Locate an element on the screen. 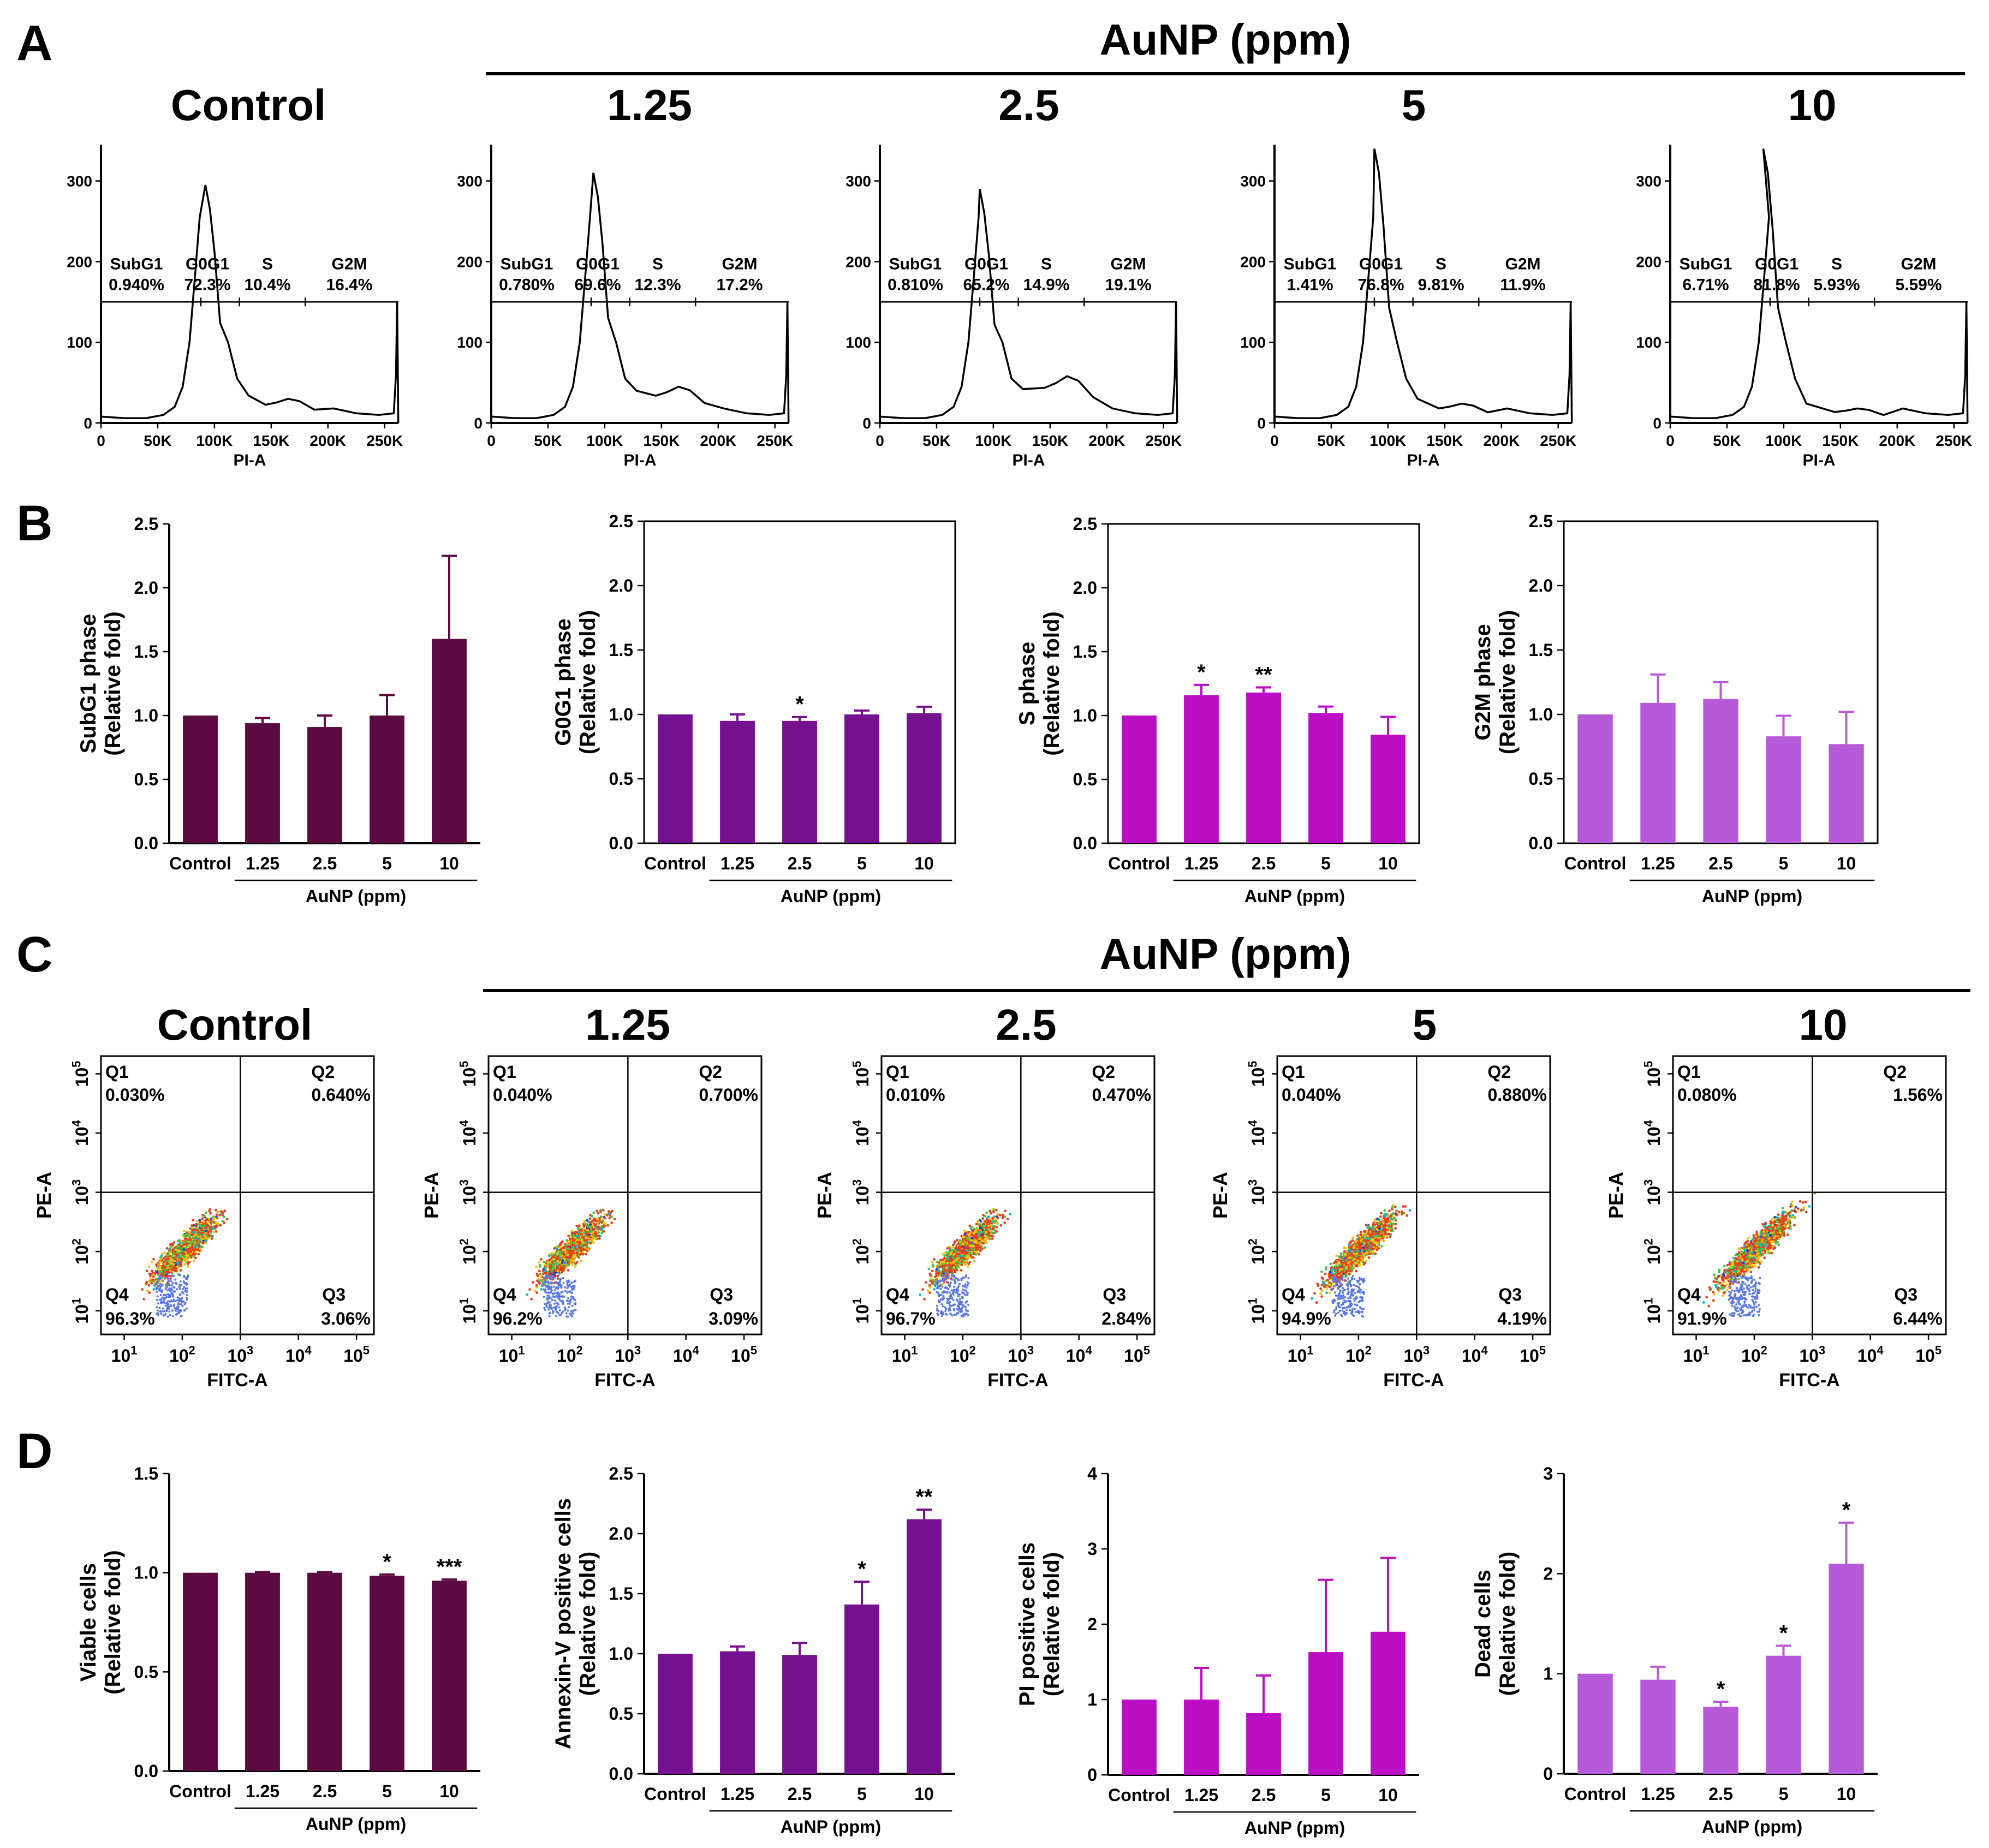 This screenshot has height=1848, width=1989. quadrant-value-q4: 96.2% is located at coordinates (518, 1318).